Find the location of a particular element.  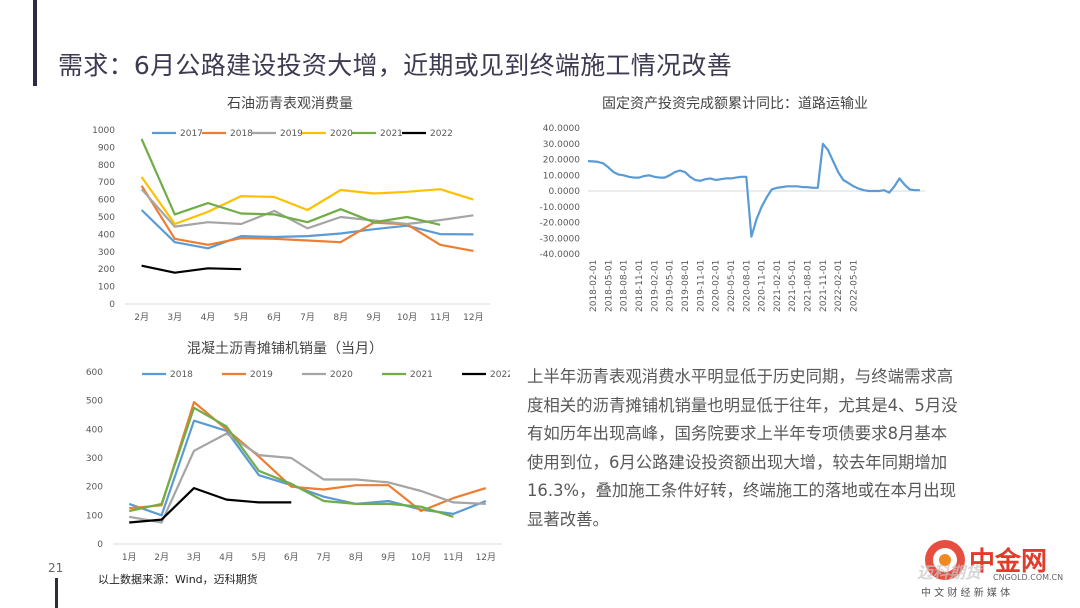

data-source-note: 以上数据来源：Wind，迈科期货 is located at coordinates (178, 579).